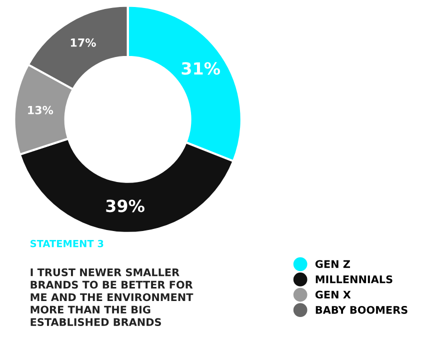 The height and width of the screenshot is (346, 426). Describe the element at coordinates (332, 264) in the screenshot. I see `legend-label: GEN Z` at that location.